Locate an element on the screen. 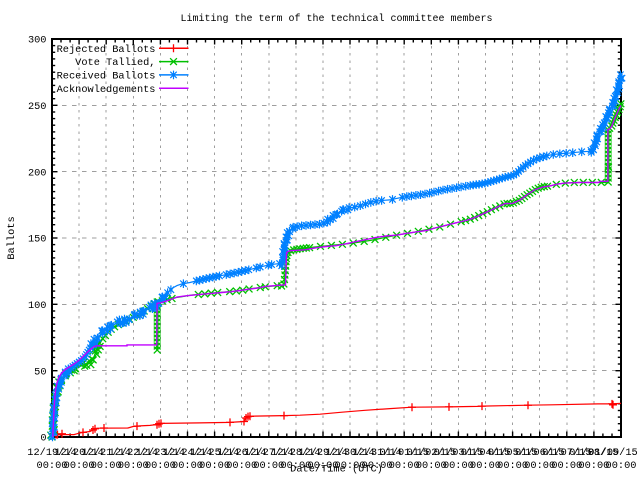  svg-text: 12/19/14 is located at coordinates (51, 453).